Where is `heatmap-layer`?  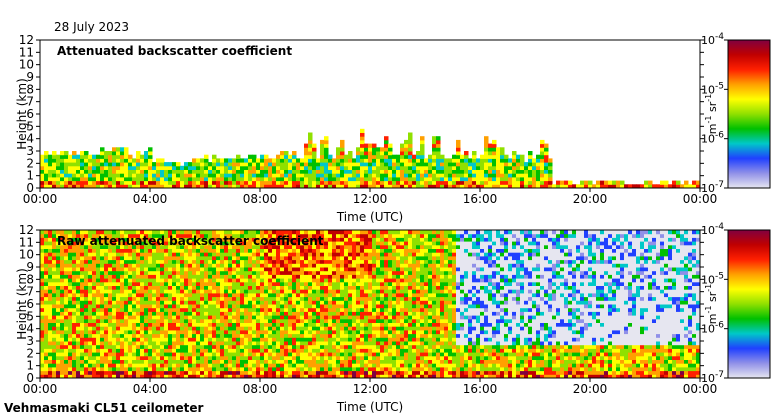
heatmap-layer is located at coordinates (370, 158).